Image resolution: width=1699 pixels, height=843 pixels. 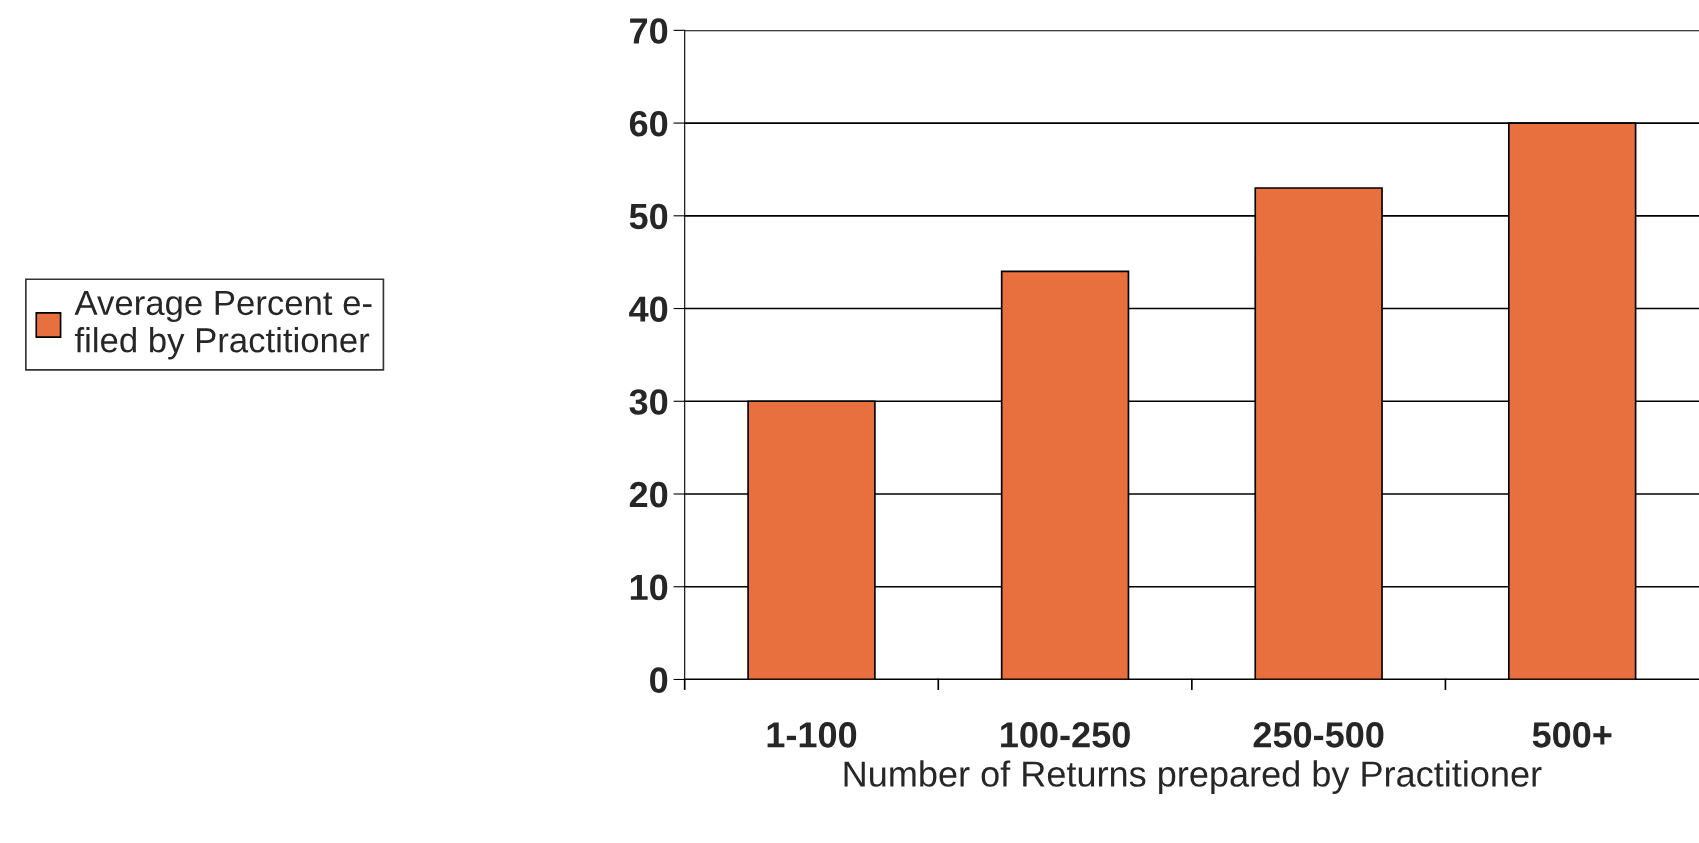 I want to click on y-tick-label: 60, so click(x=648, y=123).